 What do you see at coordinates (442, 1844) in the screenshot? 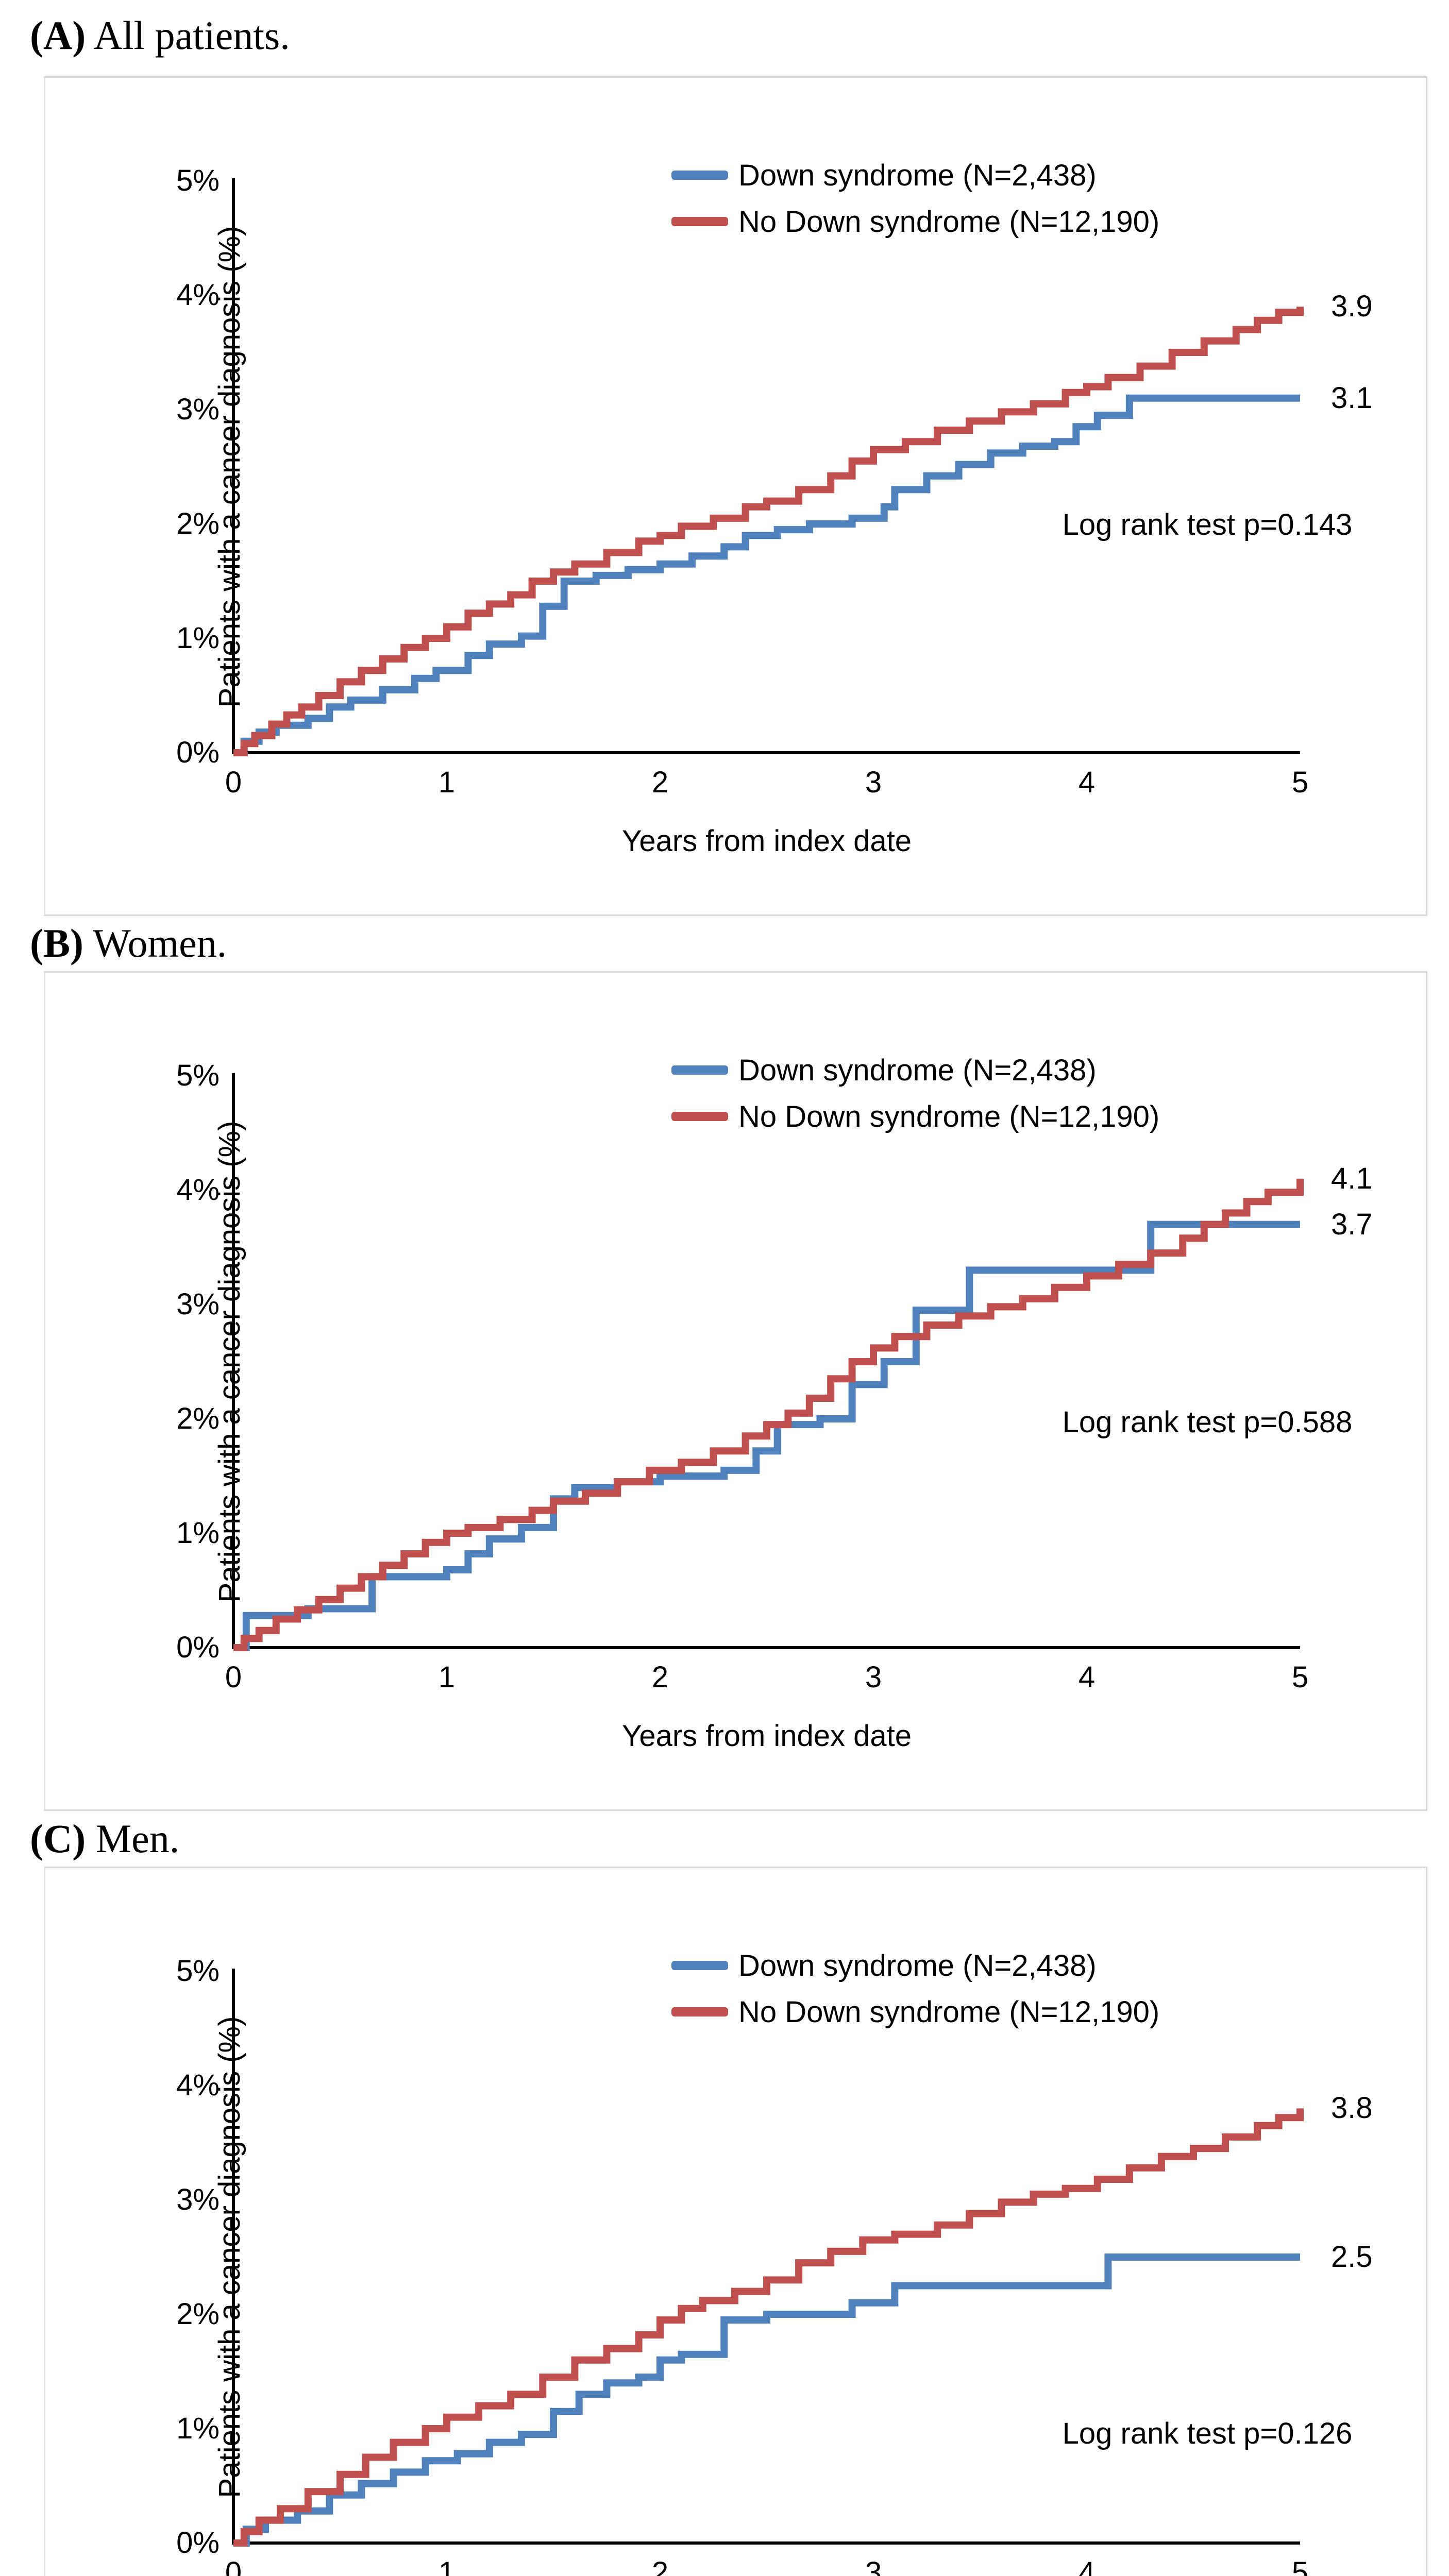
I see `panel-c-title: (C) Men.` at bounding box center [442, 1844].